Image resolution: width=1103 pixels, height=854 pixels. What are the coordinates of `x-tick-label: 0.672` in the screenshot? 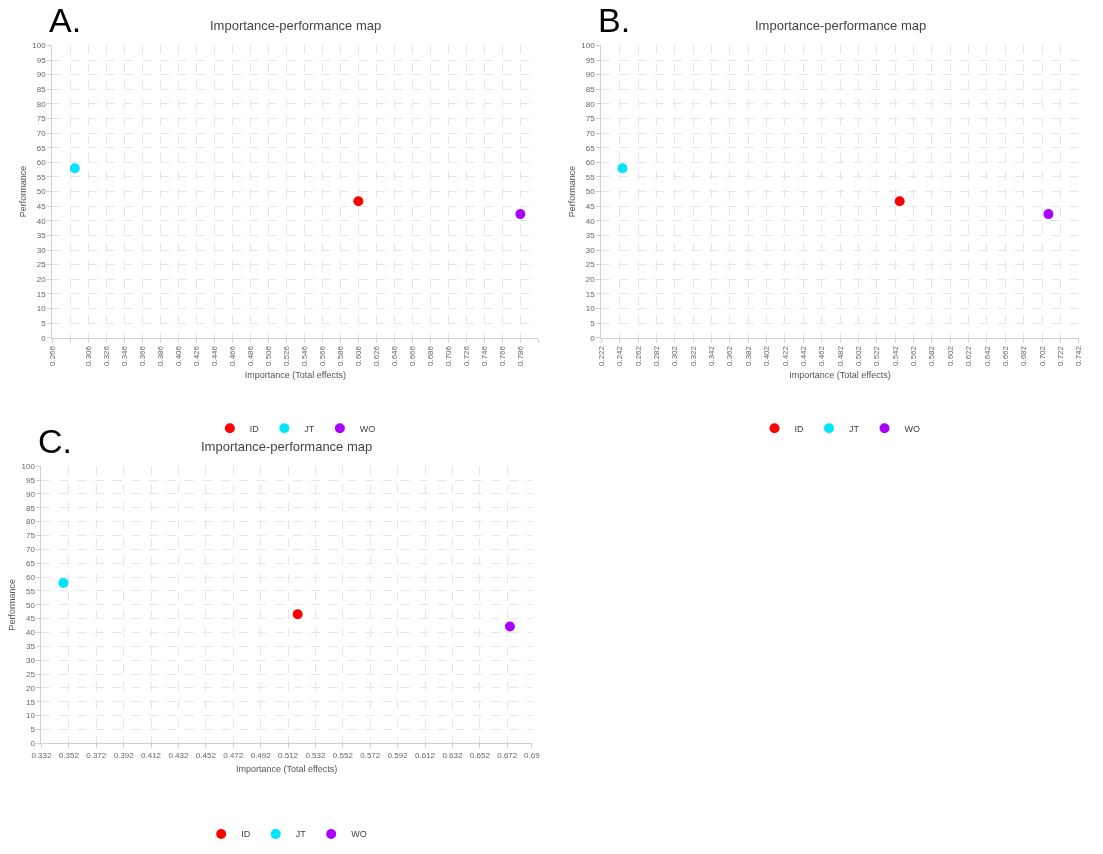 It's located at (507, 755).